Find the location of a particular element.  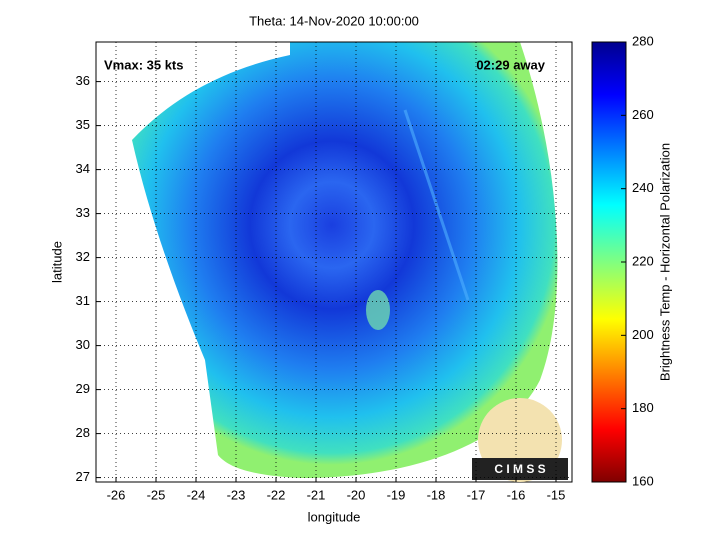

x-tick-label: -19 is located at coordinates (396, 494).